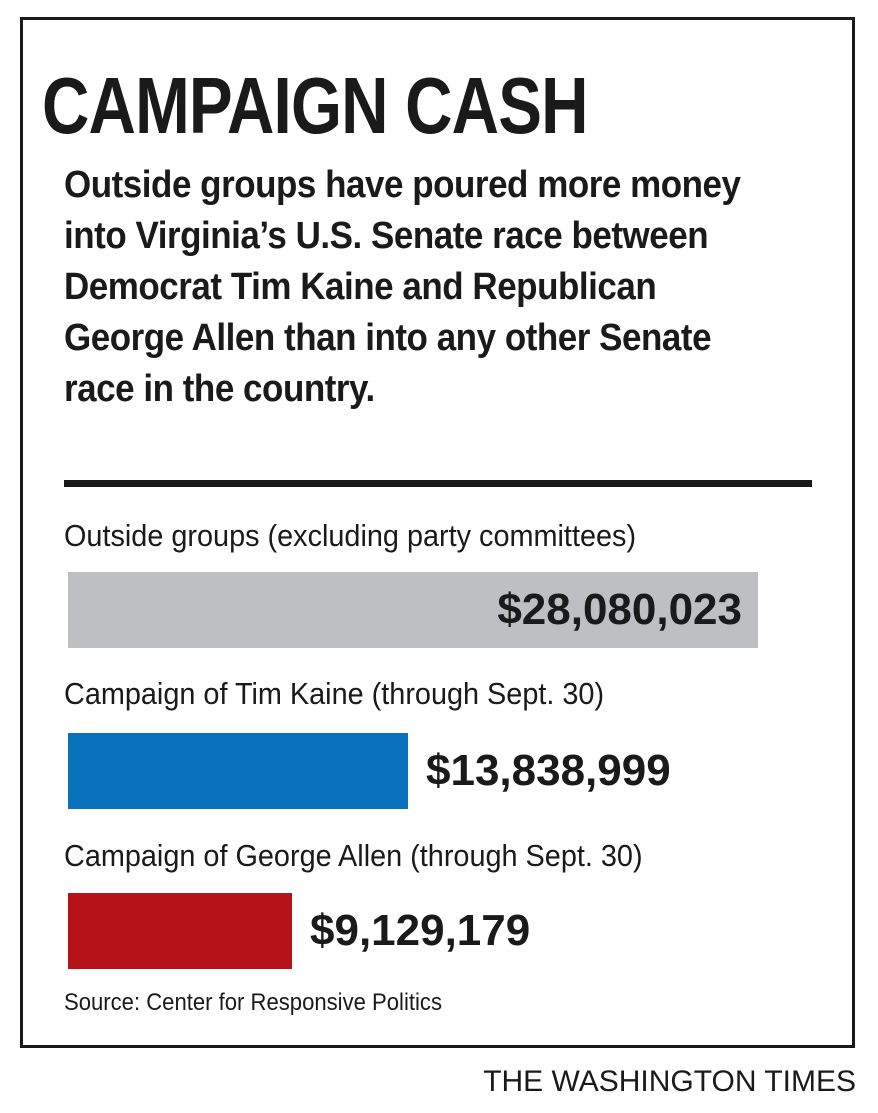  What do you see at coordinates (253, 1002) in the screenshot?
I see `source-note: Source: Center for Responsive Politics` at bounding box center [253, 1002].